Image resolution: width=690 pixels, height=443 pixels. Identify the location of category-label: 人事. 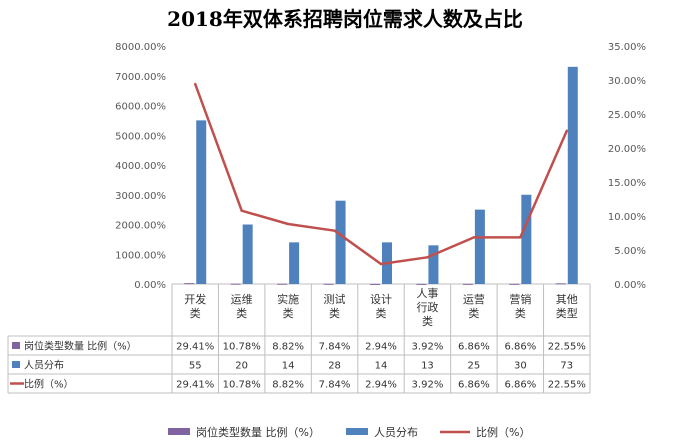
(427, 293).